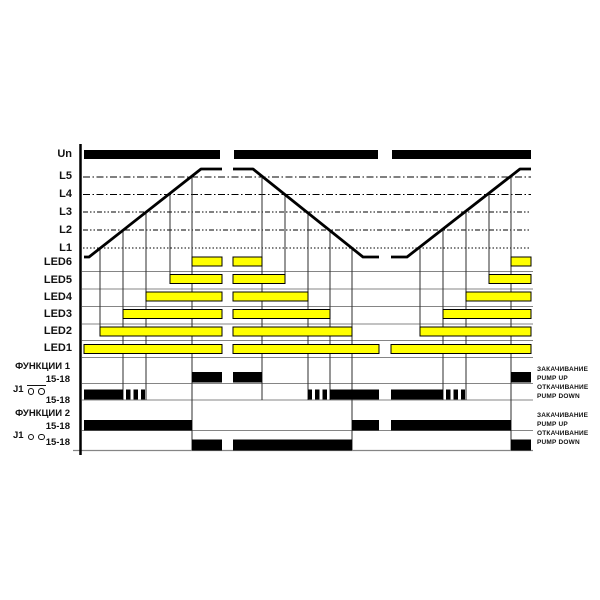 The width and height of the screenshot is (600, 600). What do you see at coordinates (57, 442) in the screenshot?
I see `function2-output2-label: 15-18` at bounding box center [57, 442].